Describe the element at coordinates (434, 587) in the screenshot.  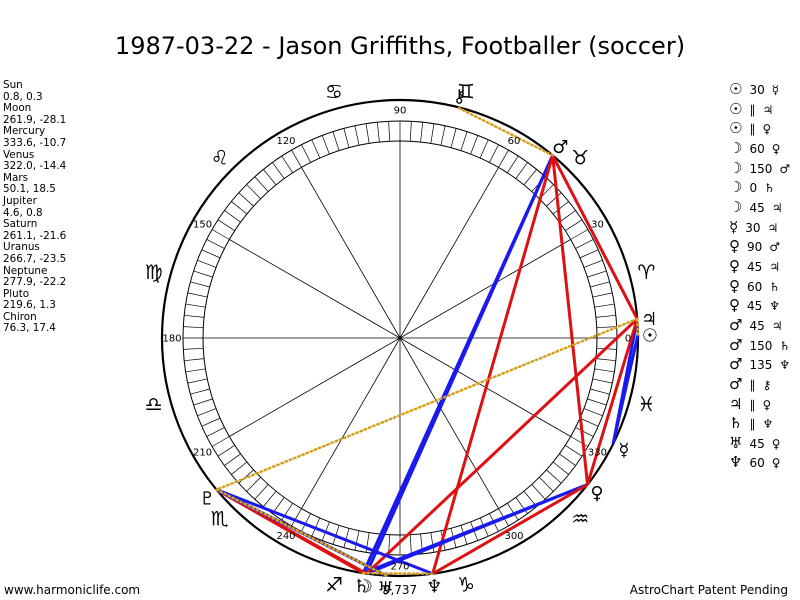
I see `neptune-glyph-icon: ♆` at that location.